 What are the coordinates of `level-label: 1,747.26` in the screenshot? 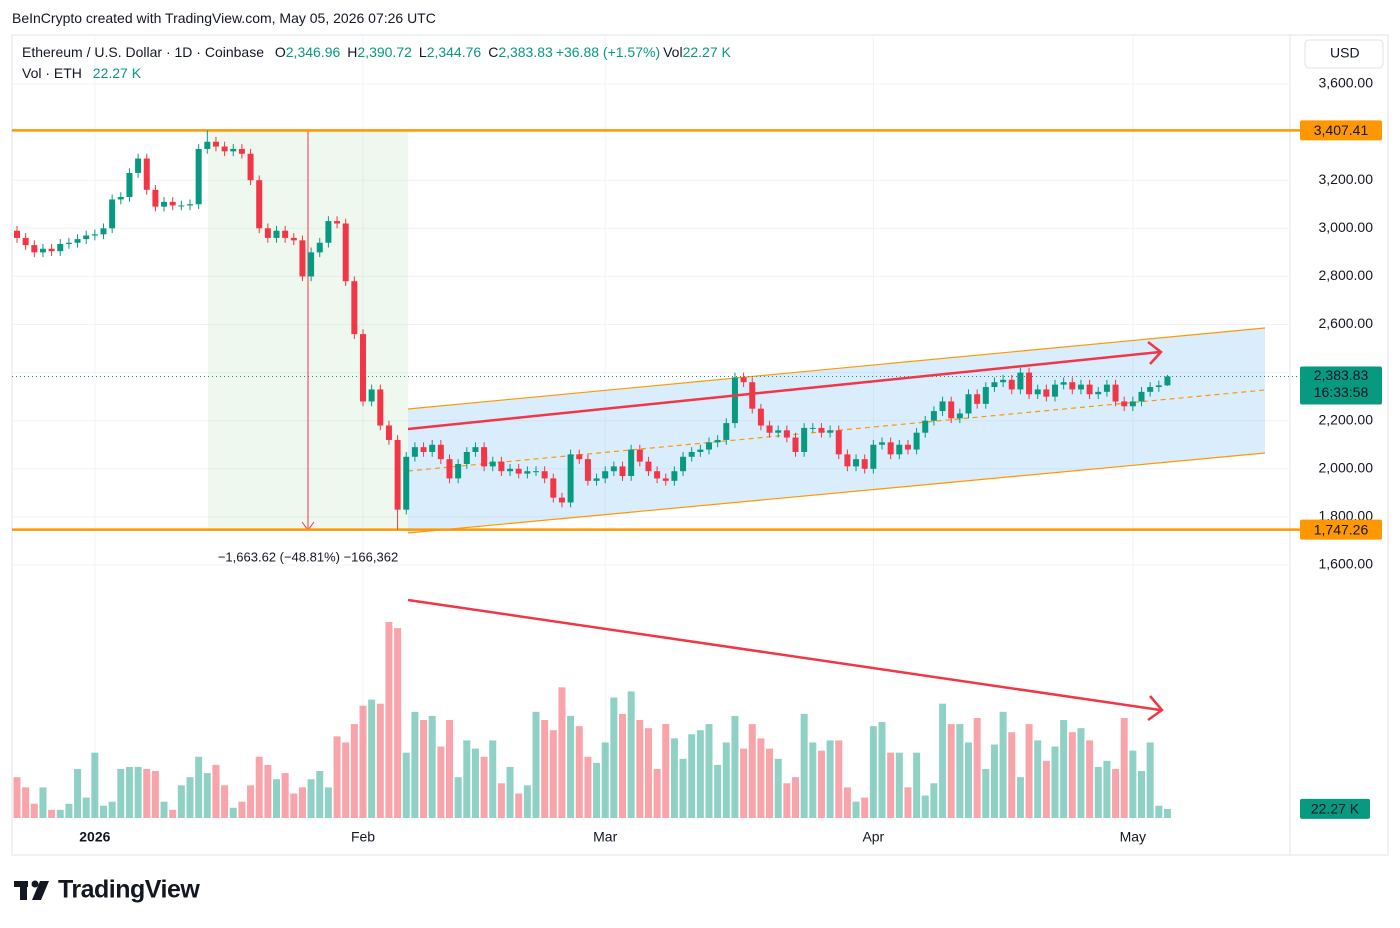 It's located at (1341, 529).